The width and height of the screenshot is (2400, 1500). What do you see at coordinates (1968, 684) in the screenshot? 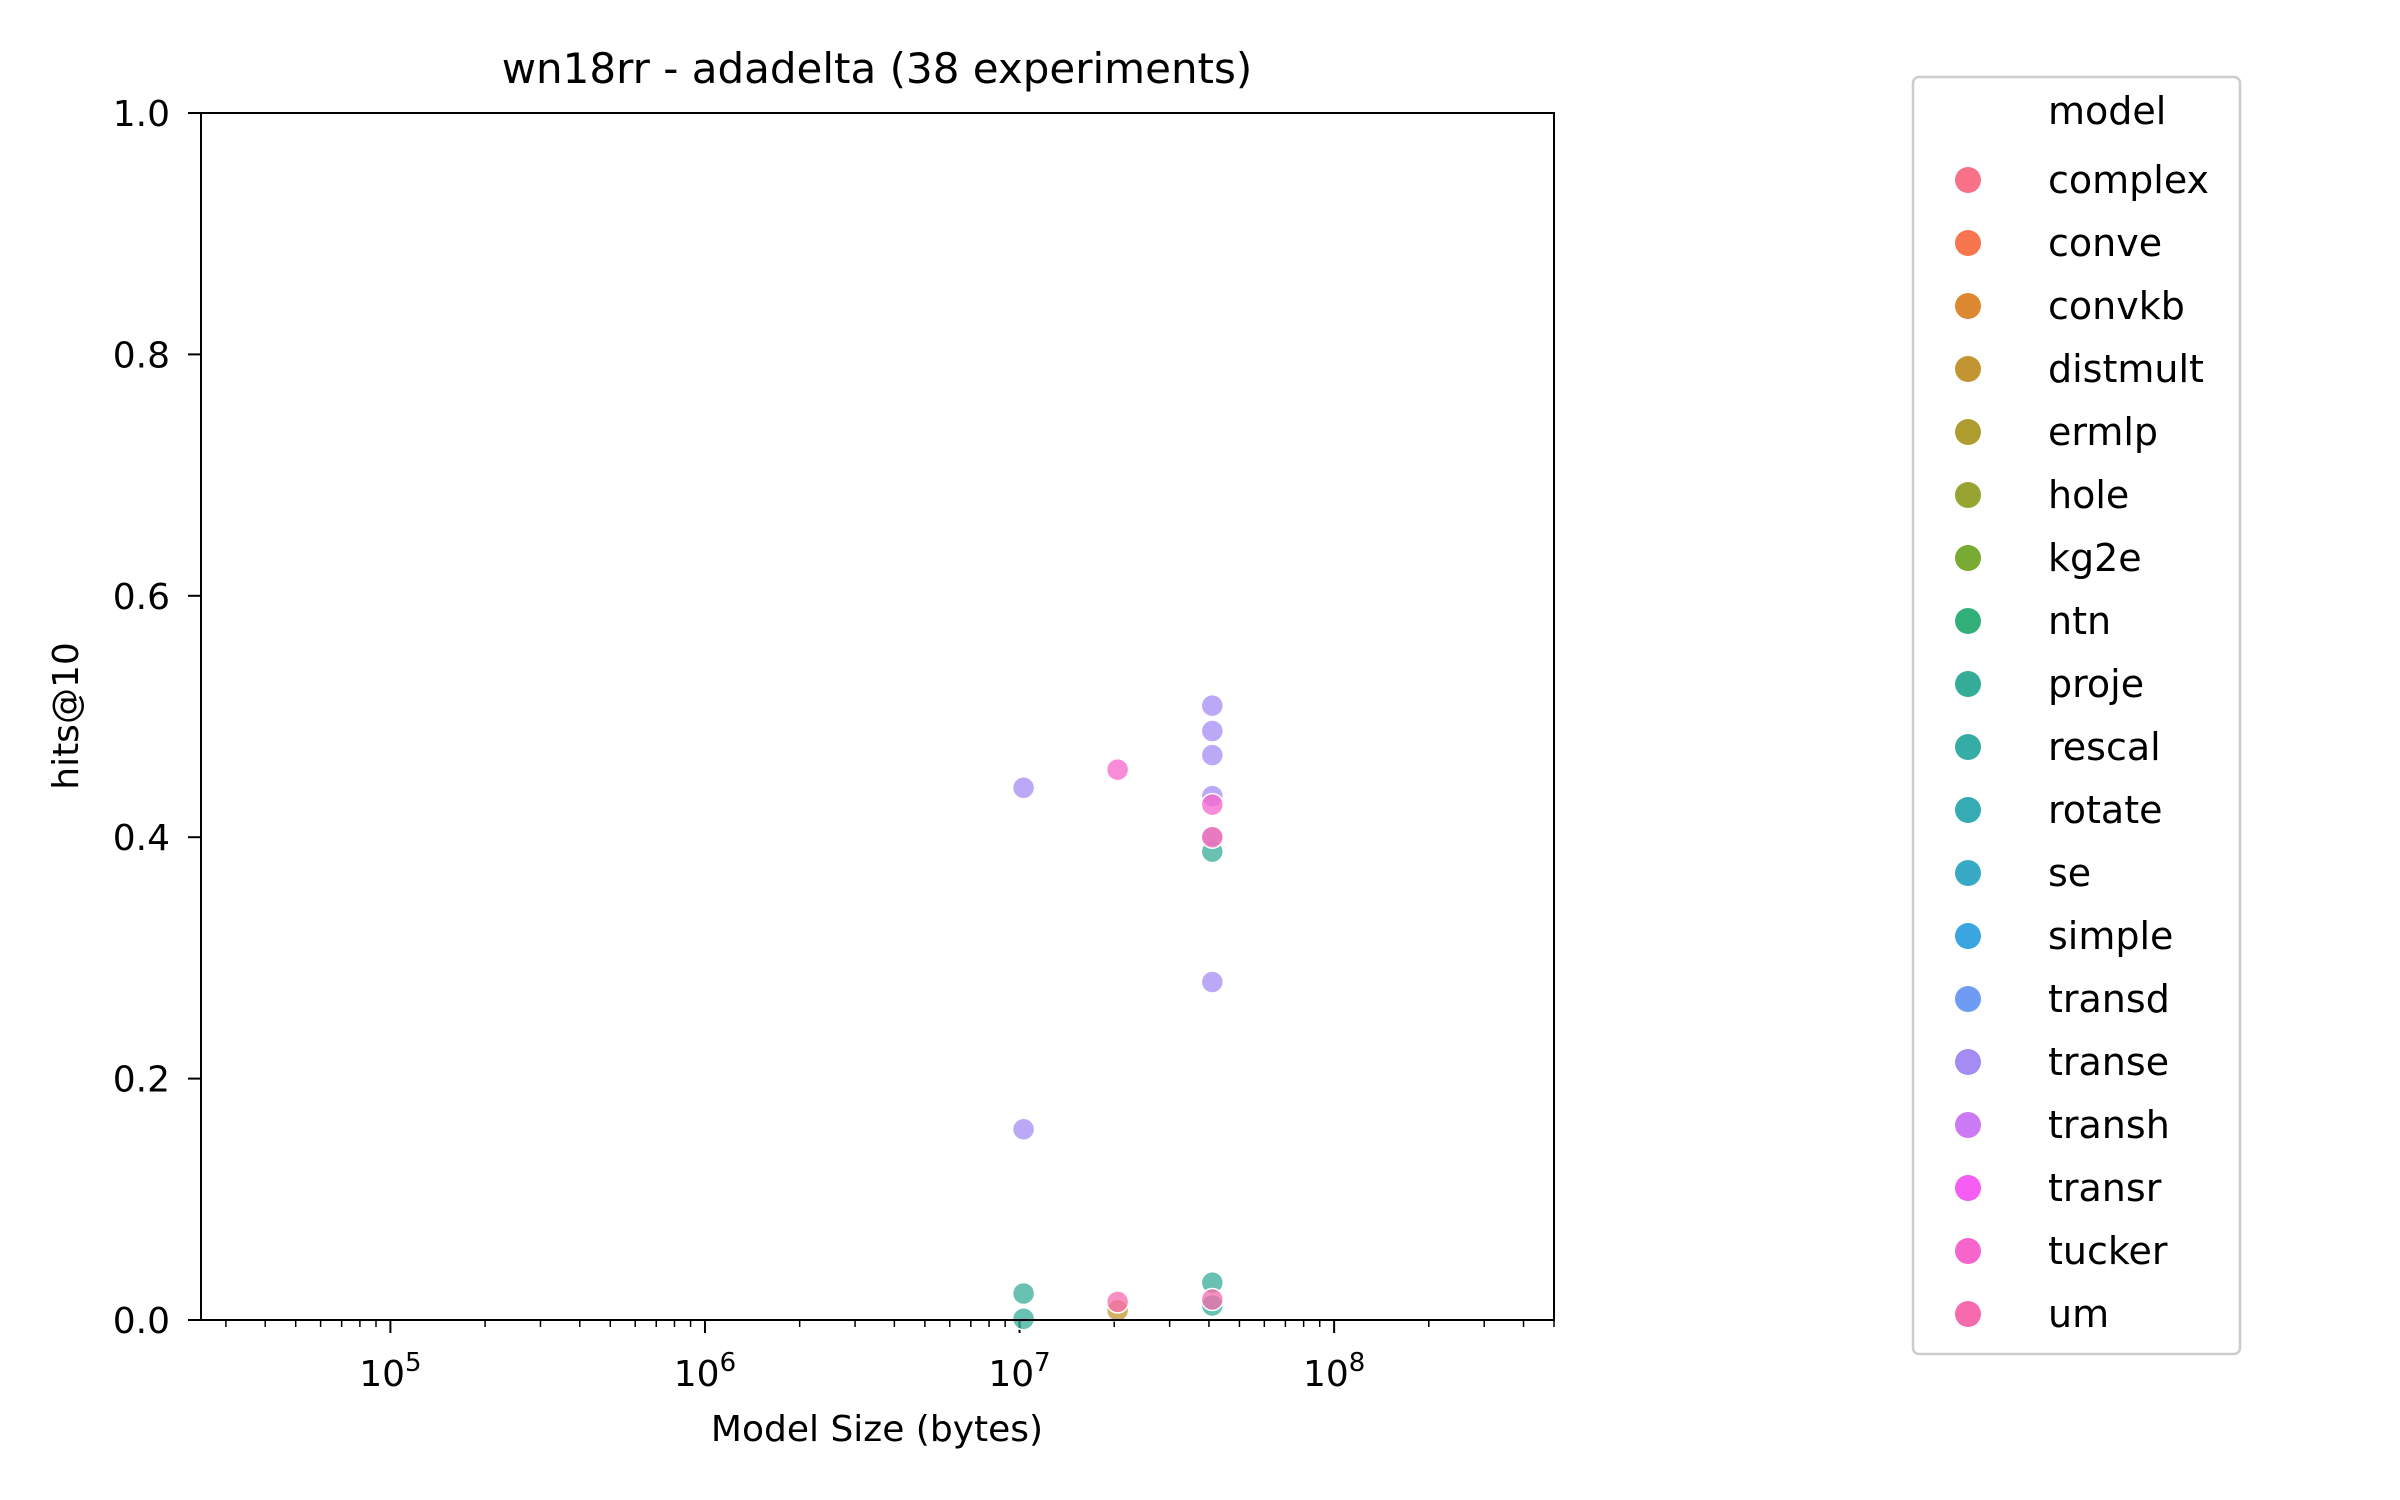
I see `legend-marker-proje` at bounding box center [1968, 684].